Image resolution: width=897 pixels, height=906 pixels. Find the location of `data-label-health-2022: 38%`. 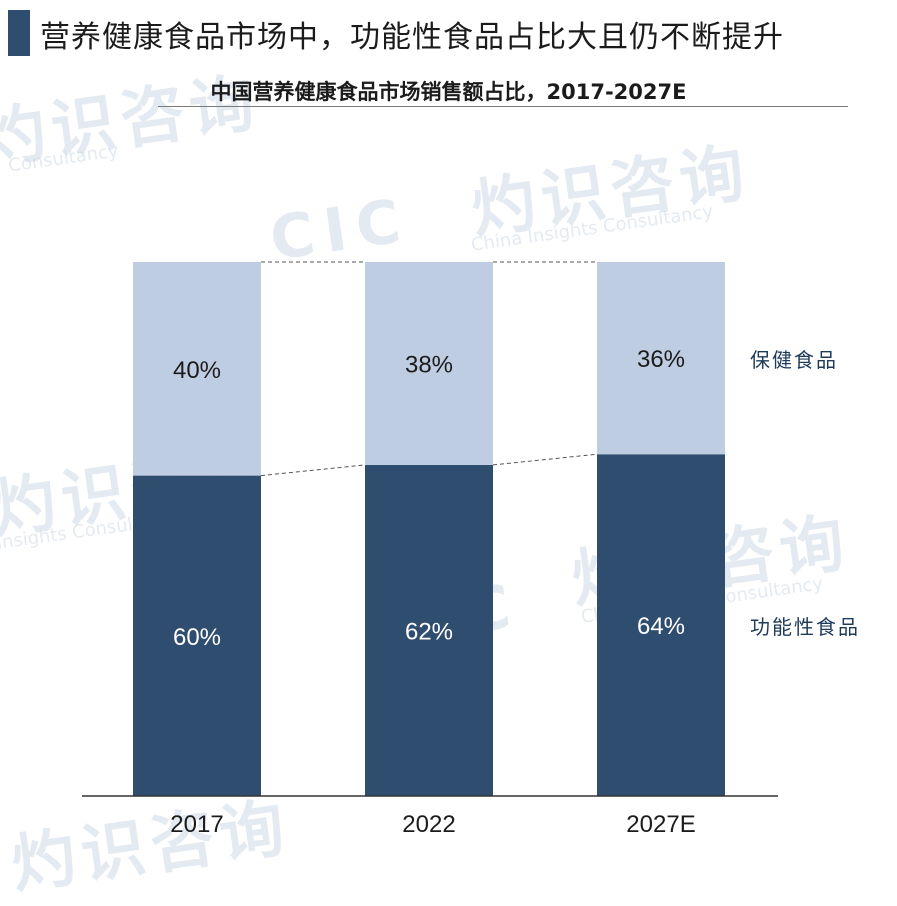

data-label-health-2022: 38% is located at coordinates (429, 364).